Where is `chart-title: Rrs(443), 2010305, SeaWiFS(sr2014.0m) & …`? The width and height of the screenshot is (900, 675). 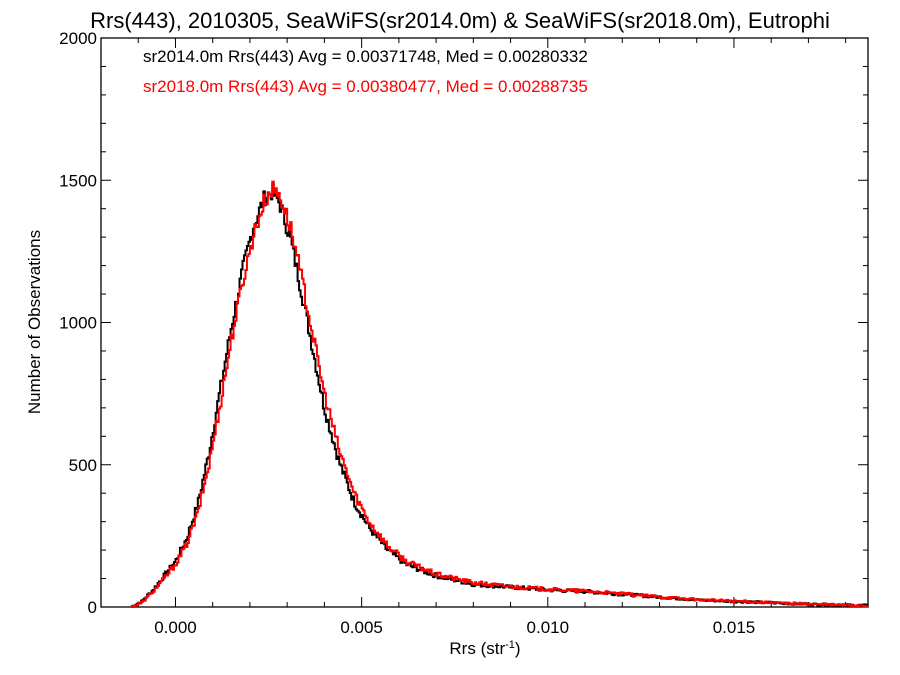
chart-title: Rrs(443), 2010305, SeaWiFS(sr2014.0m) & … is located at coordinates (460, 20).